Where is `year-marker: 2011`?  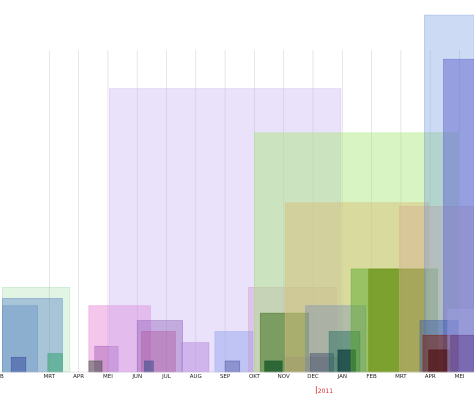 year-marker: 2011 is located at coordinates (324, 390).